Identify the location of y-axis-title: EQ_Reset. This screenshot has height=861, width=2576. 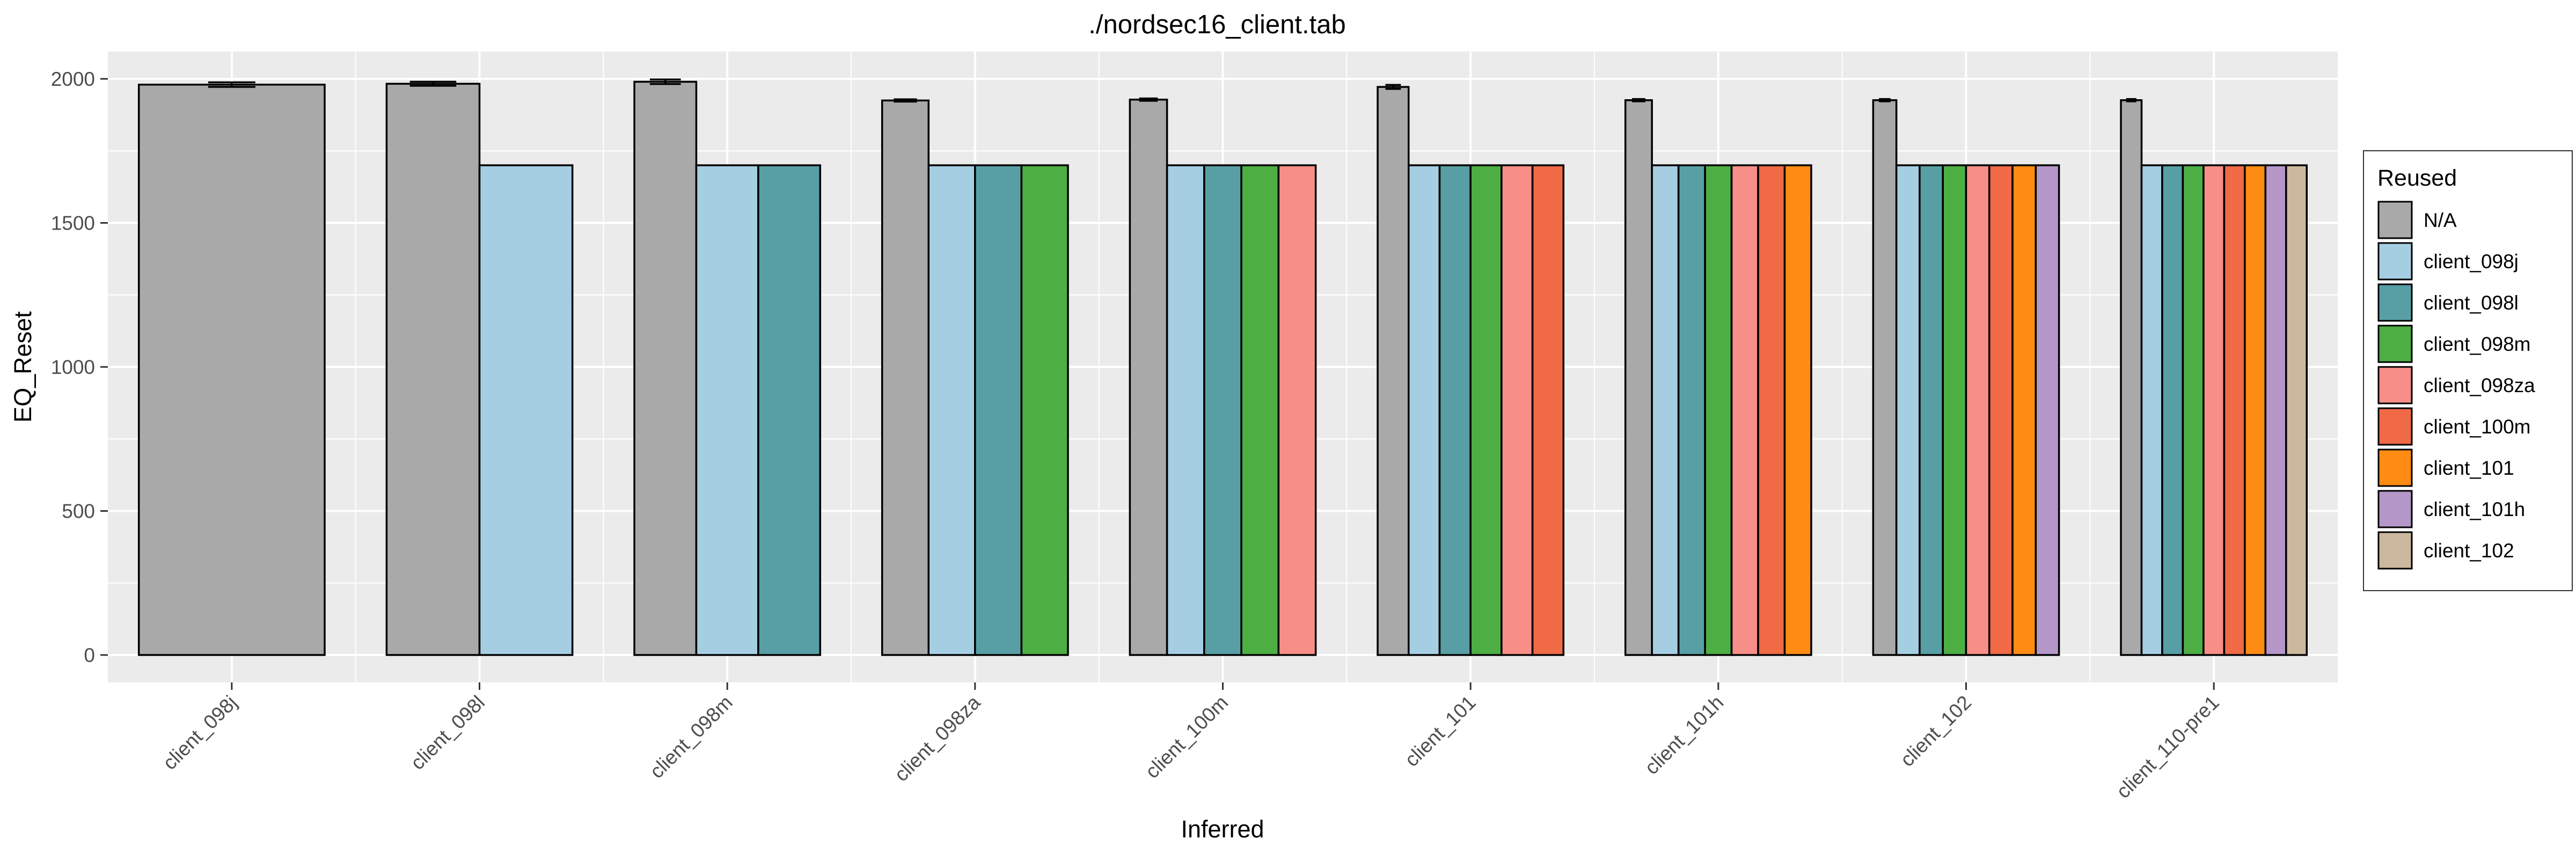
(22, 367).